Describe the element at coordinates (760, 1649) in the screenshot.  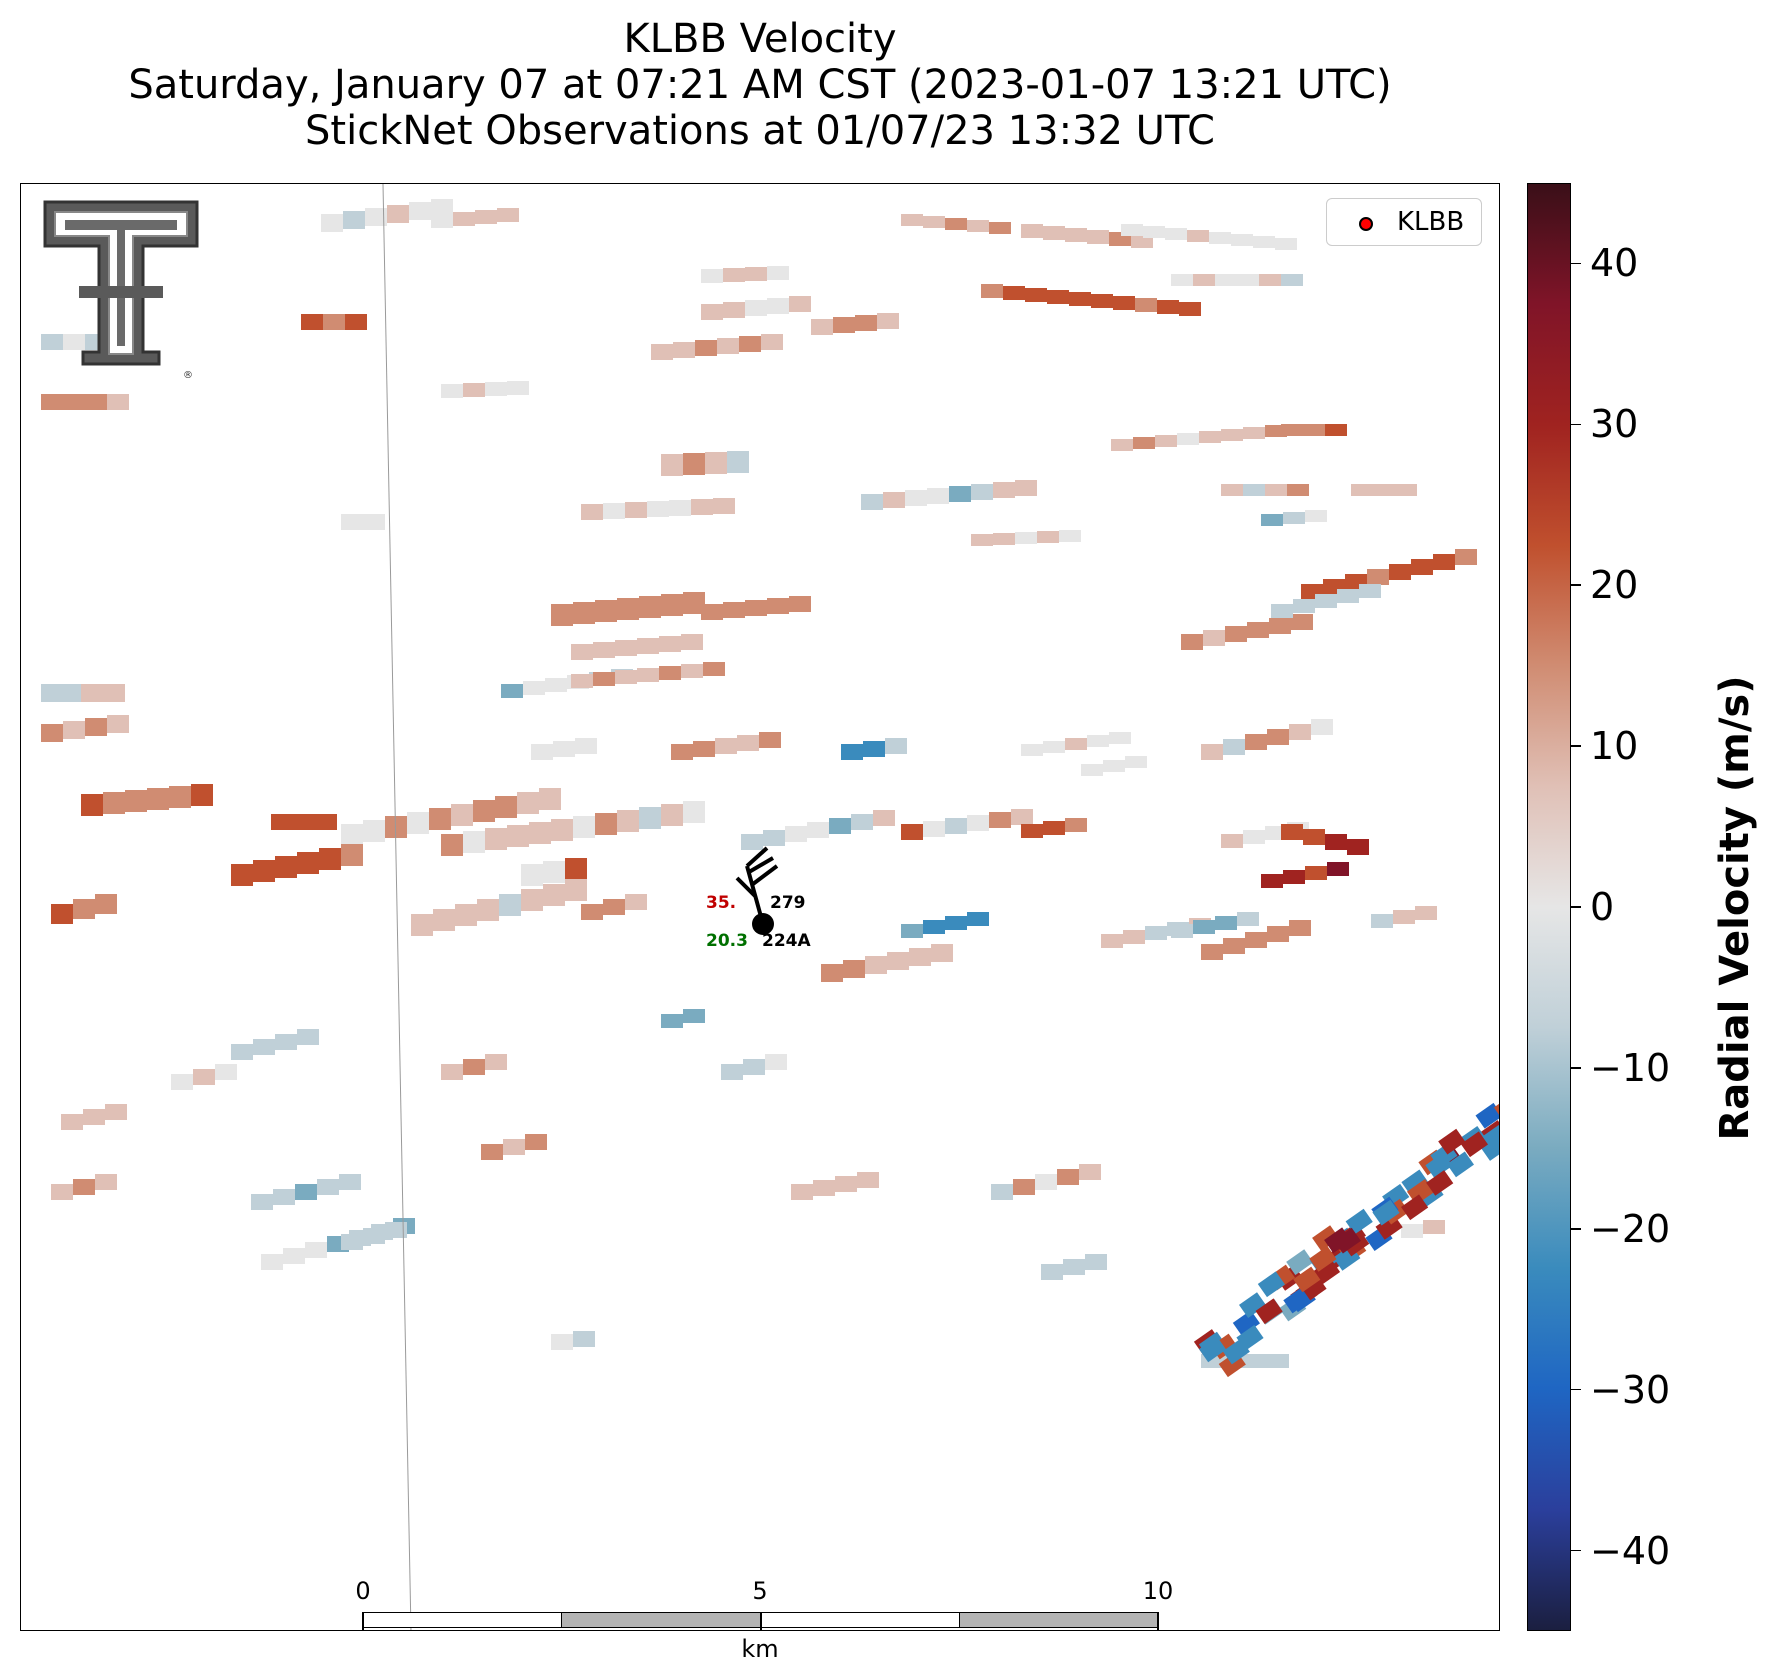
I see `scalebar-unit: km` at that location.